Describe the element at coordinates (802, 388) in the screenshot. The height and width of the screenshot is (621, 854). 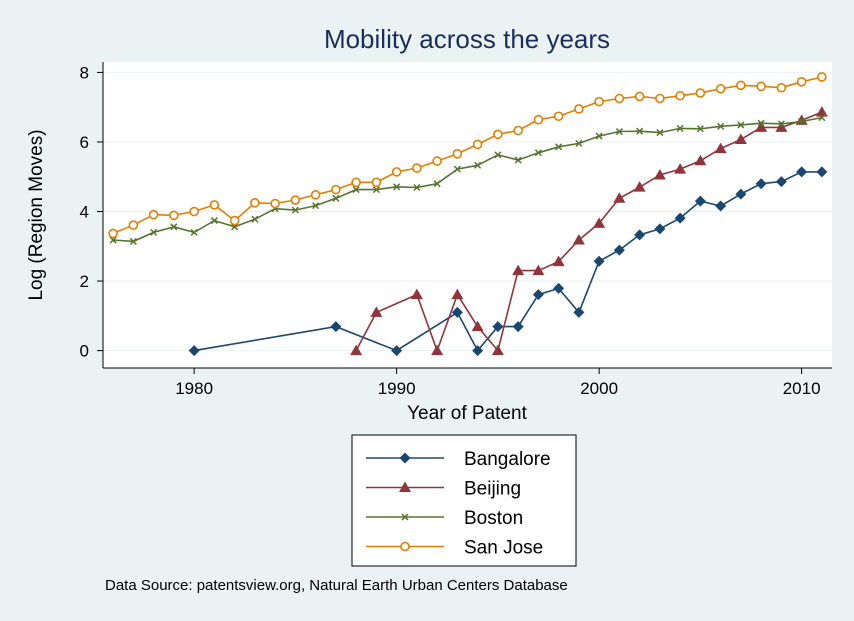
I see `x-tick-label: 2010` at that location.